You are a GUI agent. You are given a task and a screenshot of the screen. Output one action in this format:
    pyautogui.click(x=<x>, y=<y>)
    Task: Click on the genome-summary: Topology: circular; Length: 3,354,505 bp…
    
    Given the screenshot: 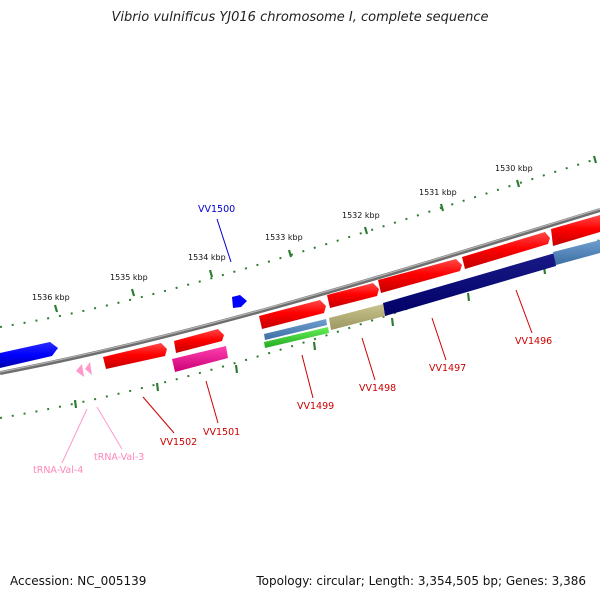 What is the action you would take?
    pyautogui.click(x=421, y=581)
    